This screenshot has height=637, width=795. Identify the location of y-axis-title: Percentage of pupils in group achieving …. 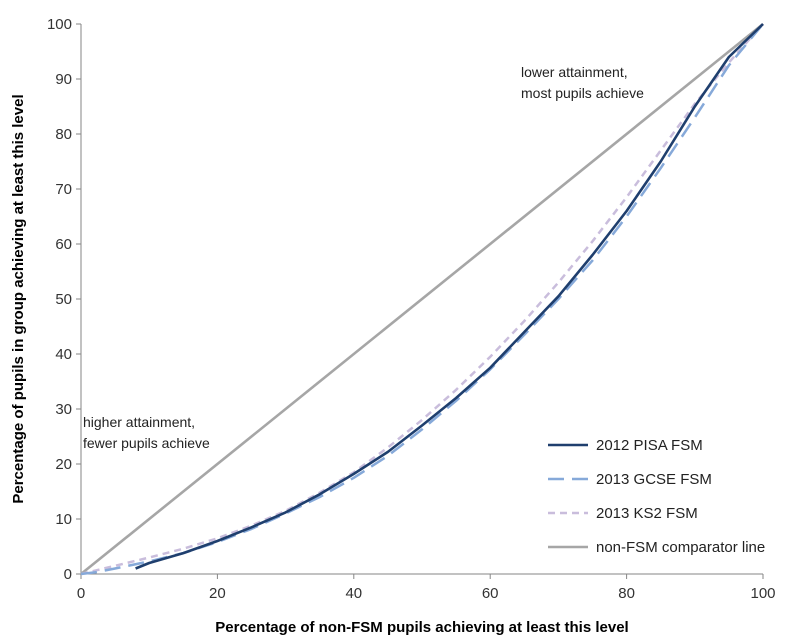
(18, 298).